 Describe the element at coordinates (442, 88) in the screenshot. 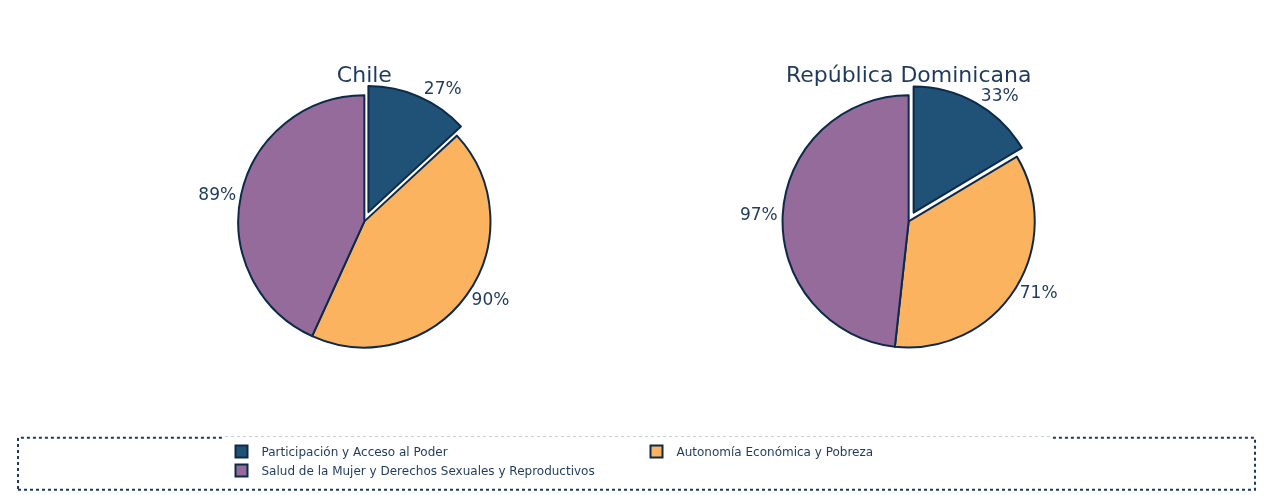

I see `data-label: 27%` at that location.